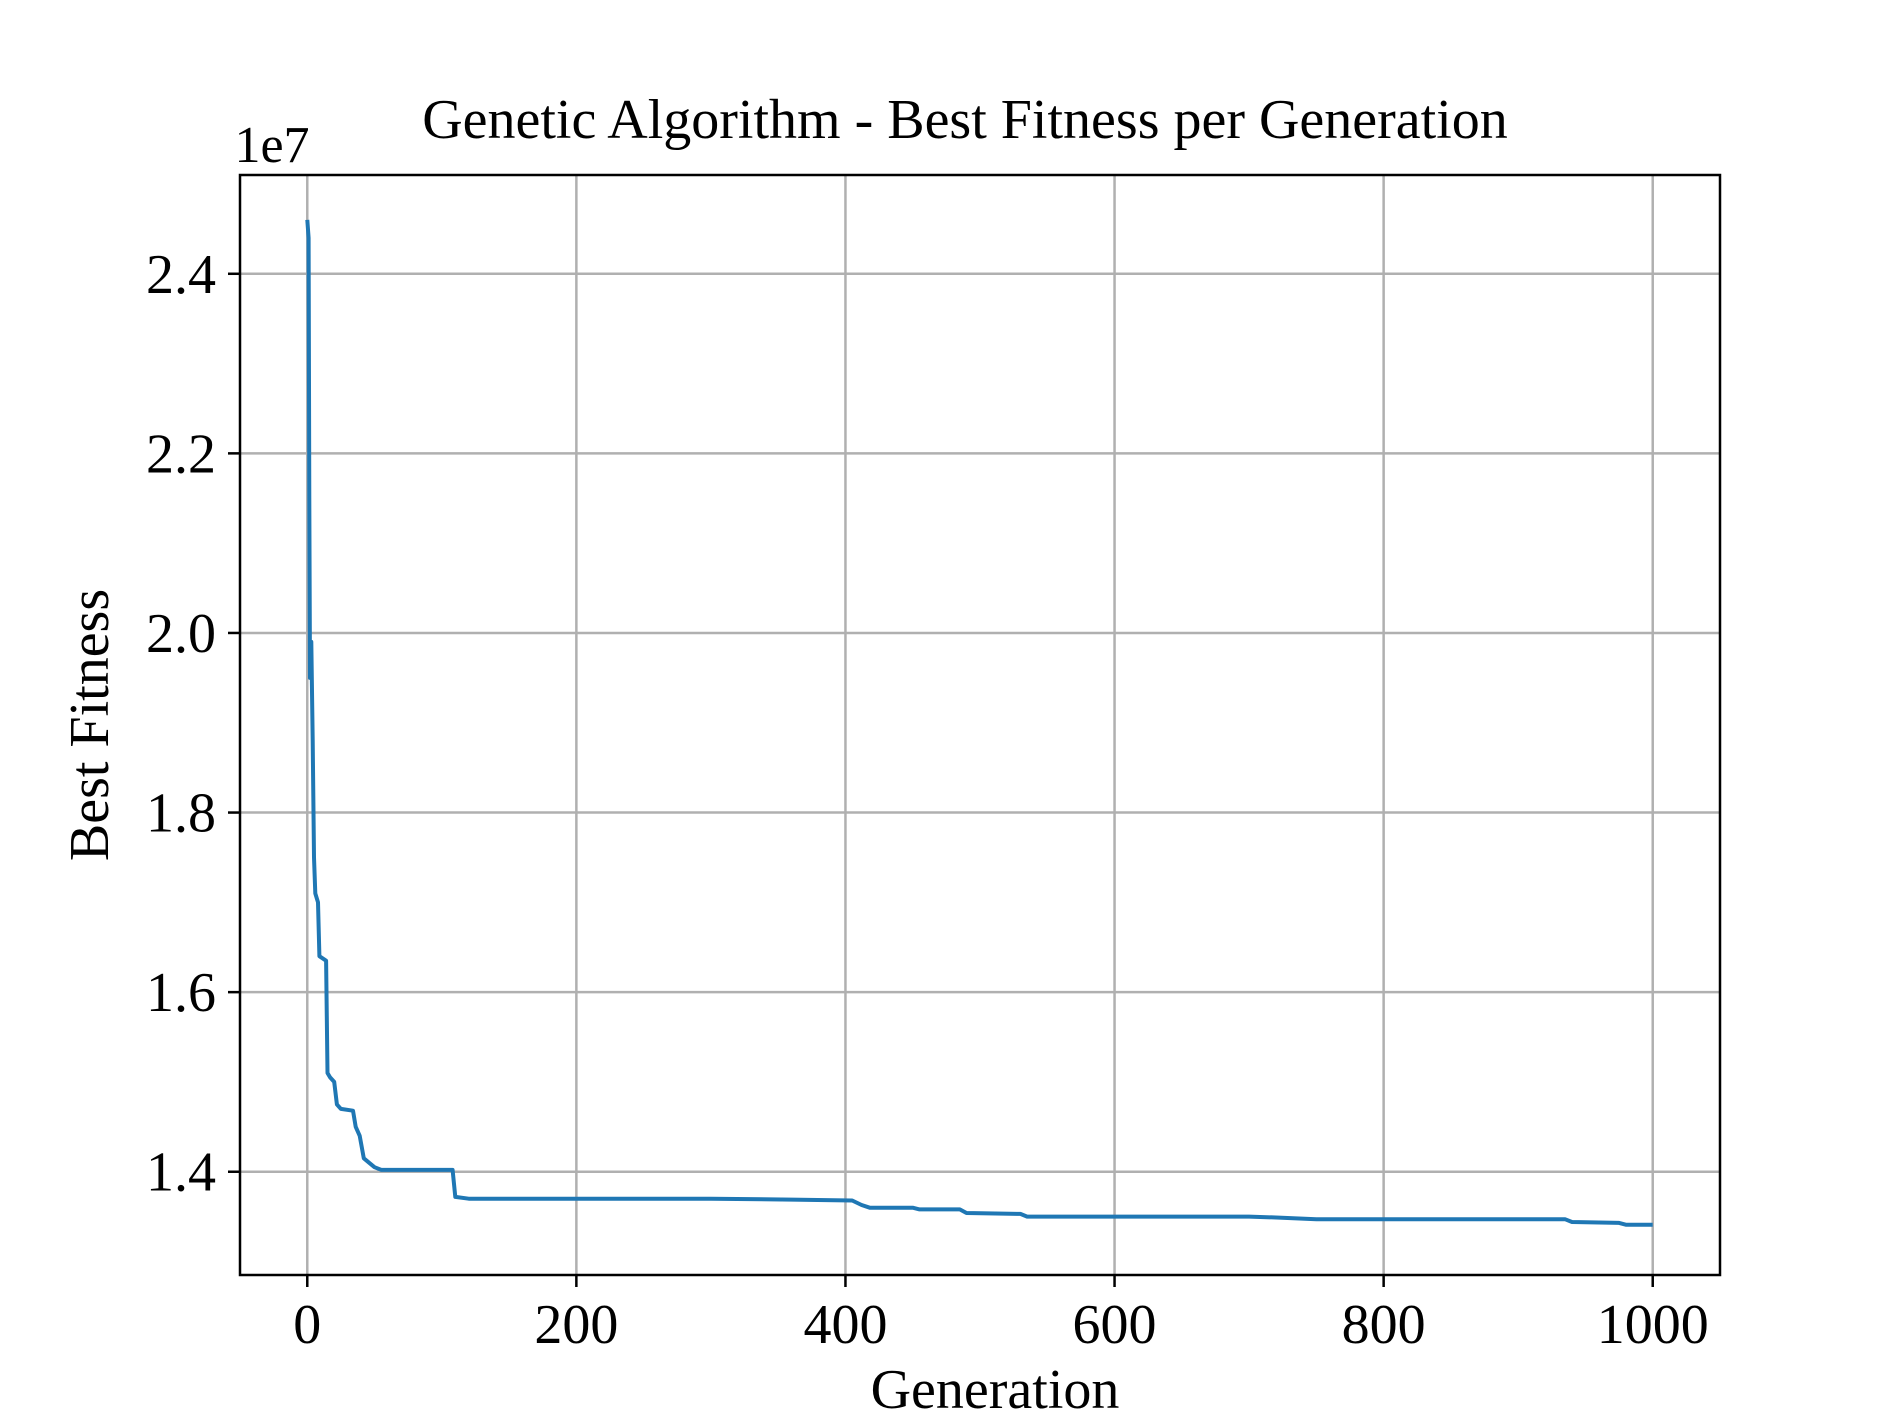  I want to click on x-tick-label: 800, so click(1384, 1325).